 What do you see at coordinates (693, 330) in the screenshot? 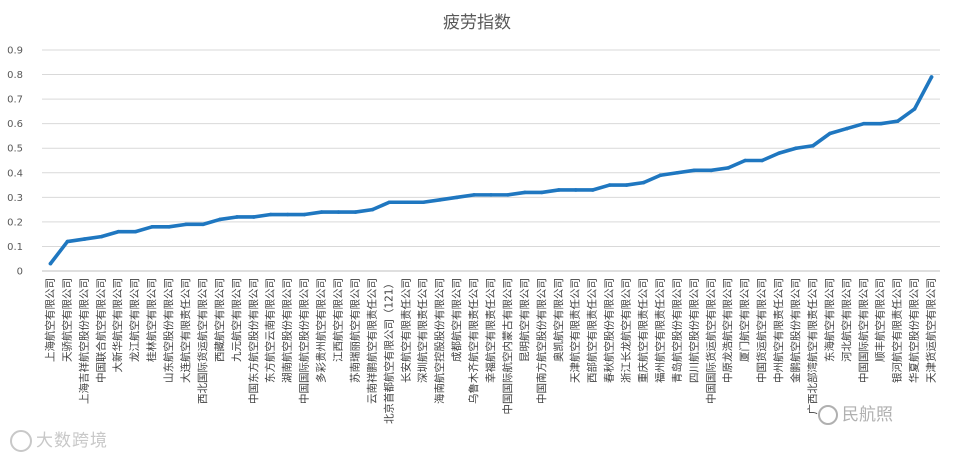
I see `x-tick-label: 四川航空股份有限公司` at bounding box center [693, 330].